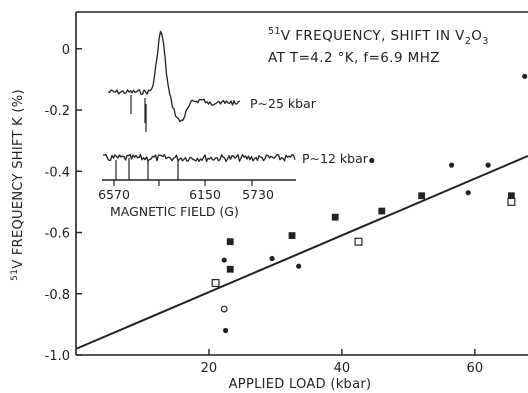 This screenshot has height=393, width=528. I want to click on x-tick-label: 40, so click(342, 368).